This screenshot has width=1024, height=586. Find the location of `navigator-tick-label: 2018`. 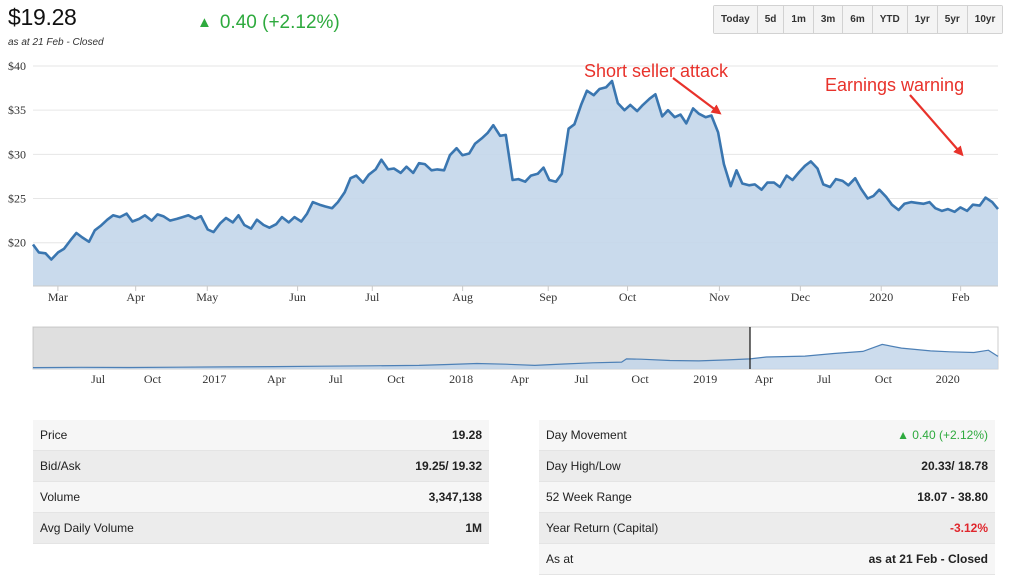

navigator-tick-label: 2018 is located at coordinates (461, 379).